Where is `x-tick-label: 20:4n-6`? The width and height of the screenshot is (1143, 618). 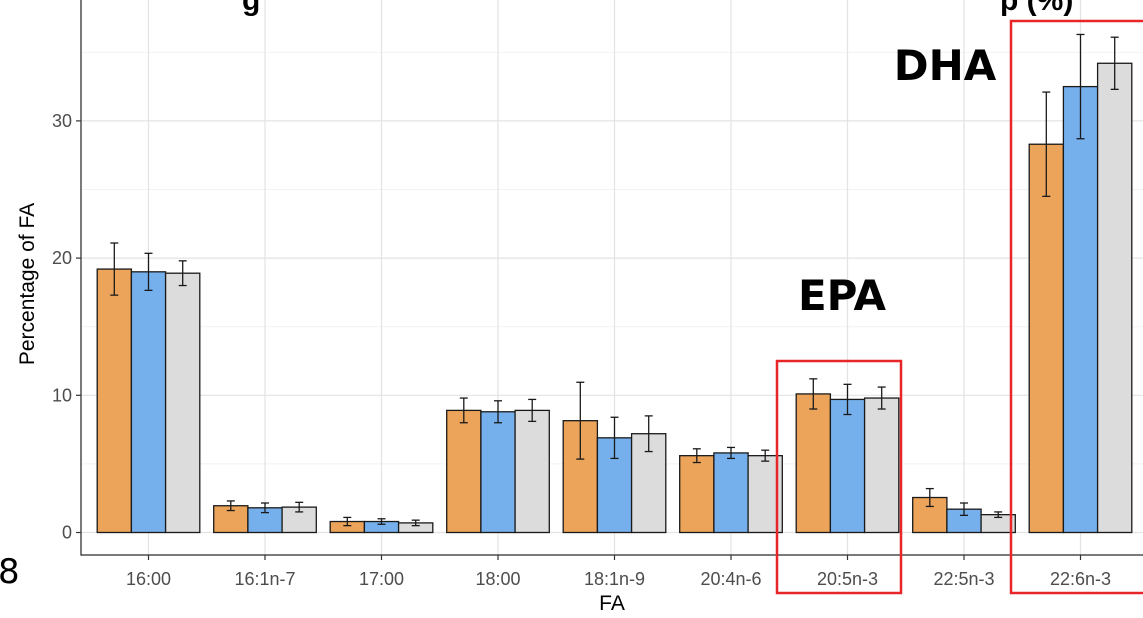 x-tick-label: 20:4n-6 is located at coordinates (730, 579).